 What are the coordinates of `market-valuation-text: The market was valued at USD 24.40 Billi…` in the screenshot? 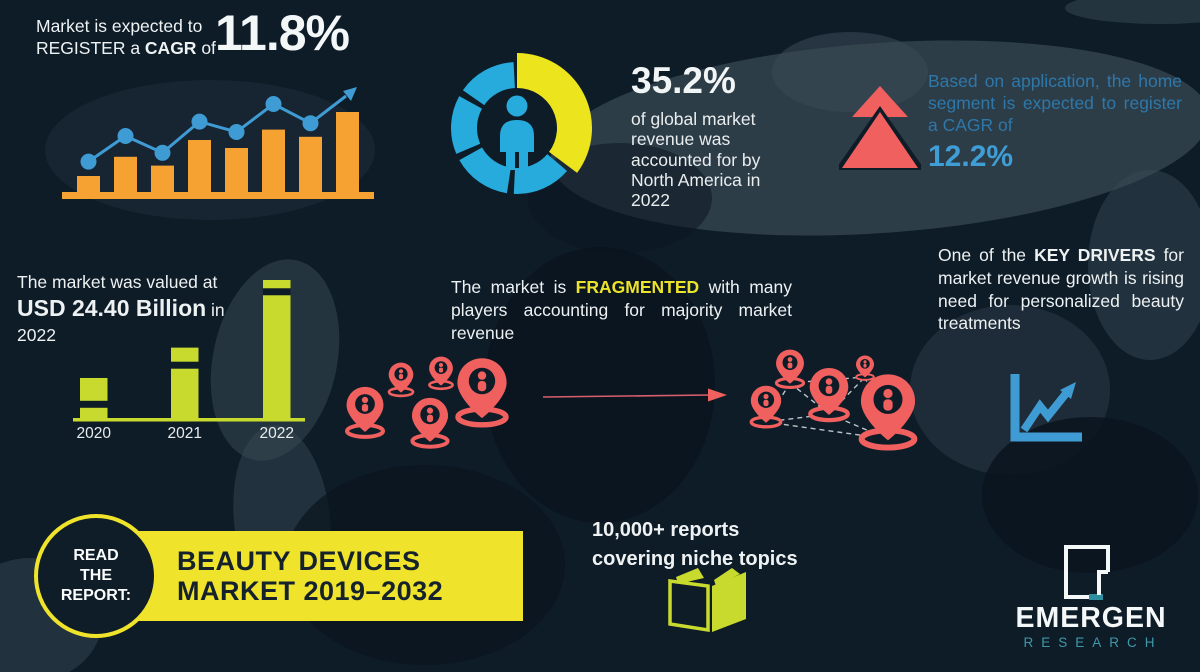 It's located at (121, 308).